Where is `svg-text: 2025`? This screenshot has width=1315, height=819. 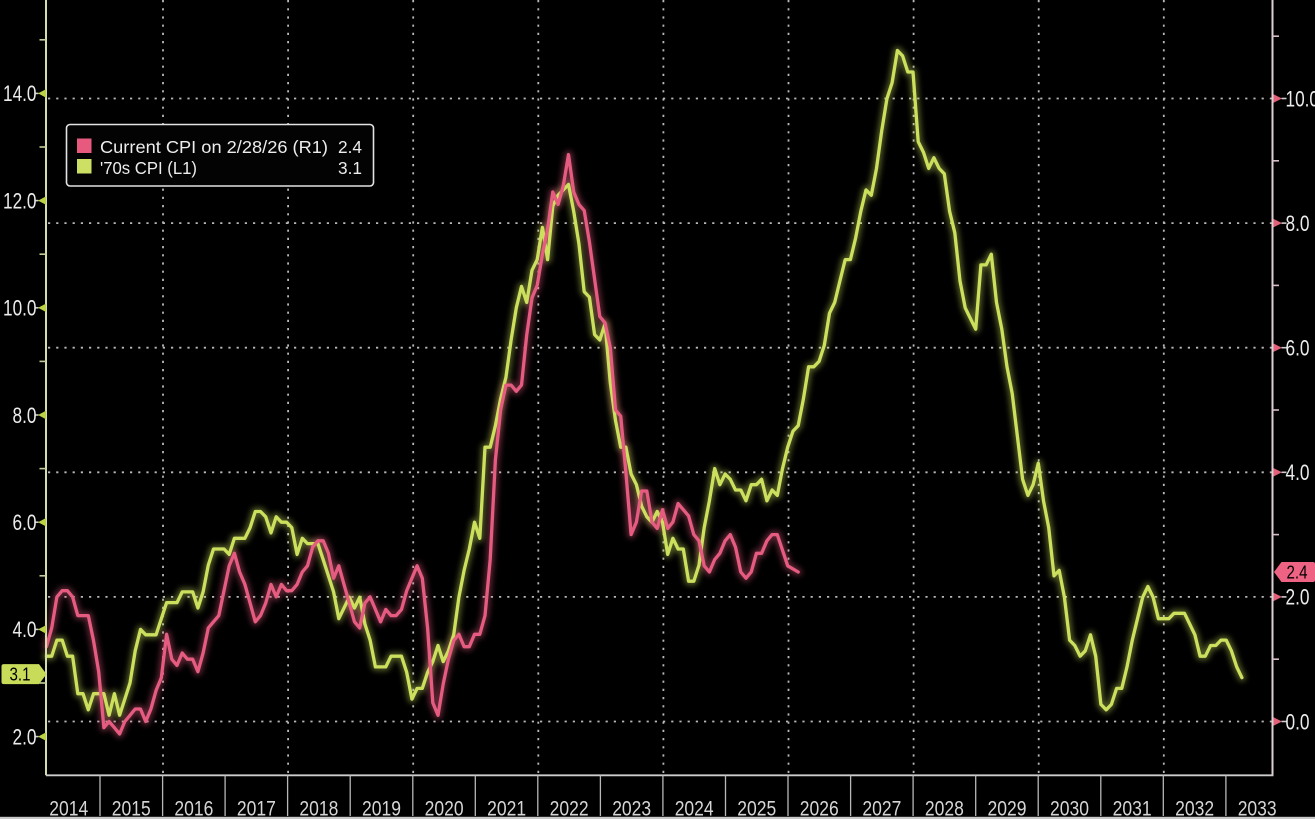
svg-text: 2025 is located at coordinates (756, 808).